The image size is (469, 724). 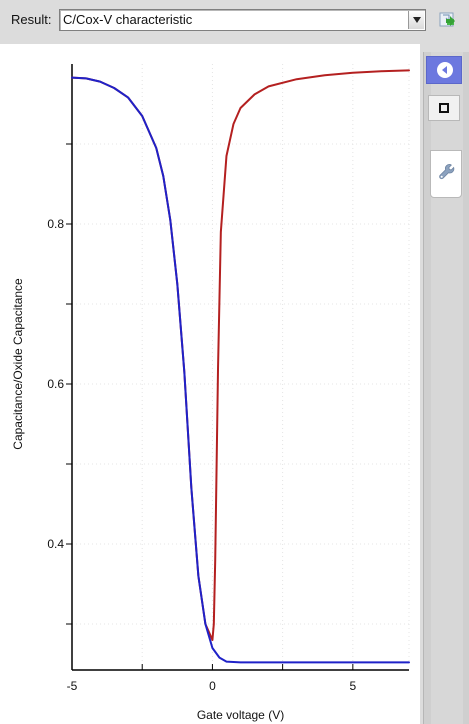 I want to click on x-tick-label-0: -5, so click(x=72, y=686).